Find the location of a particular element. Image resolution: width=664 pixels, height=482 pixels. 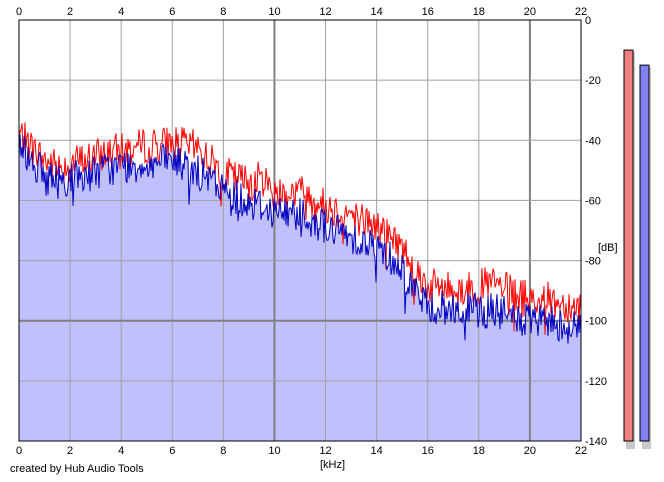

y-tick-label: -120 is located at coordinates (596, 382).